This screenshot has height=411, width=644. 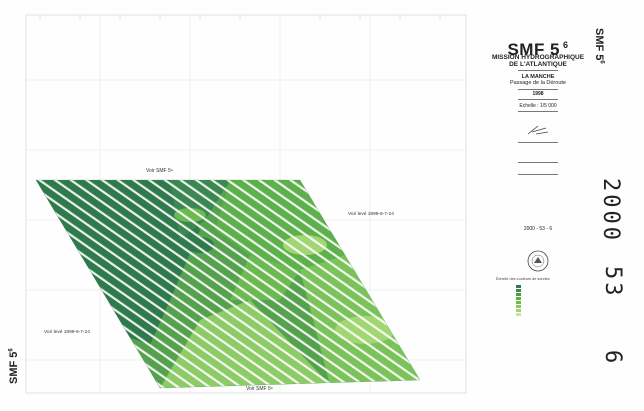 What do you see at coordinates (159, 171) in the screenshot?
I see `voir-label-top: Voir SMF 5⁶` at bounding box center [159, 171].